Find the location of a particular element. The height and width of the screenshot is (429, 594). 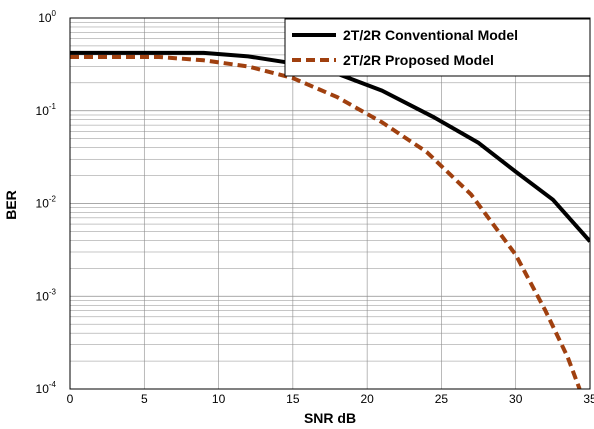

y-tick-label: 10⁻² is located at coordinates (46, 203).